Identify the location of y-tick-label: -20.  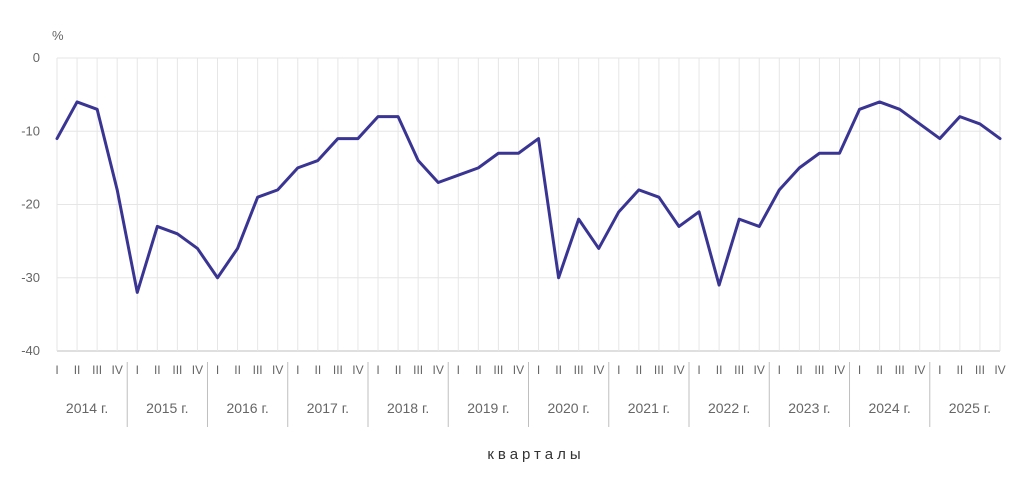
(30, 204).